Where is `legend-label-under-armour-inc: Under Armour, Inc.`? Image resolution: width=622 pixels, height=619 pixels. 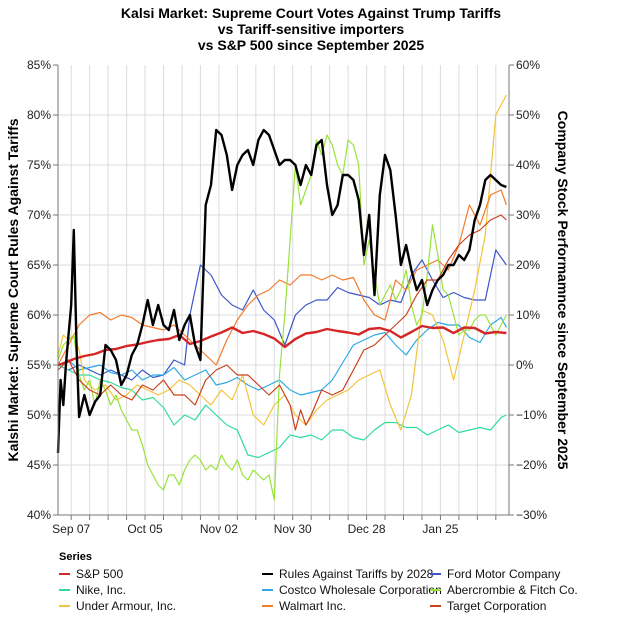
legend-label-under-armour-inc: Under Armour, Inc. is located at coordinates (126, 606).